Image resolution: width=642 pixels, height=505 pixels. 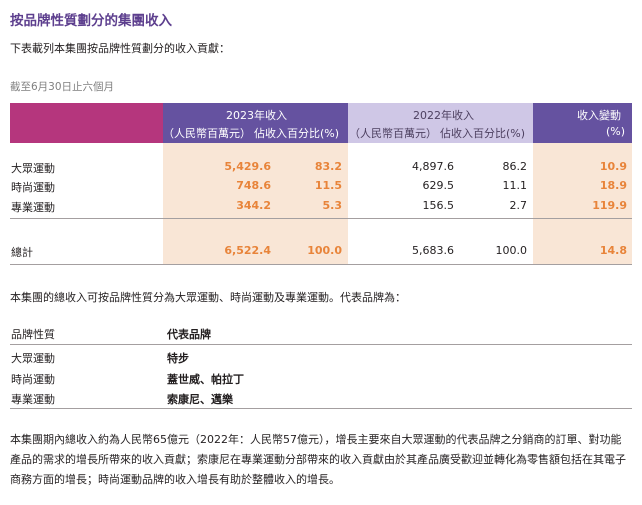 What do you see at coordinates (332, 205) in the screenshot?
I see `pct-2023: 5.3` at bounding box center [332, 205].